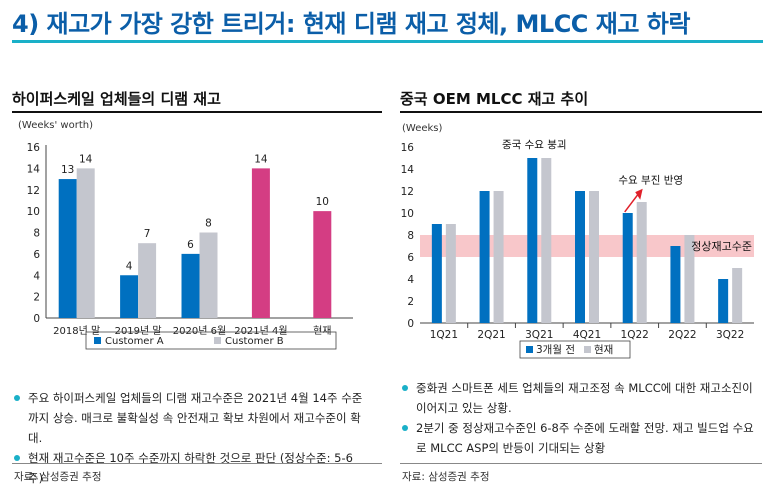 The width and height of the screenshot is (773, 488). Describe the element at coordinates (190, 245) in the screenshot. I see `data-label: 6` at that location.